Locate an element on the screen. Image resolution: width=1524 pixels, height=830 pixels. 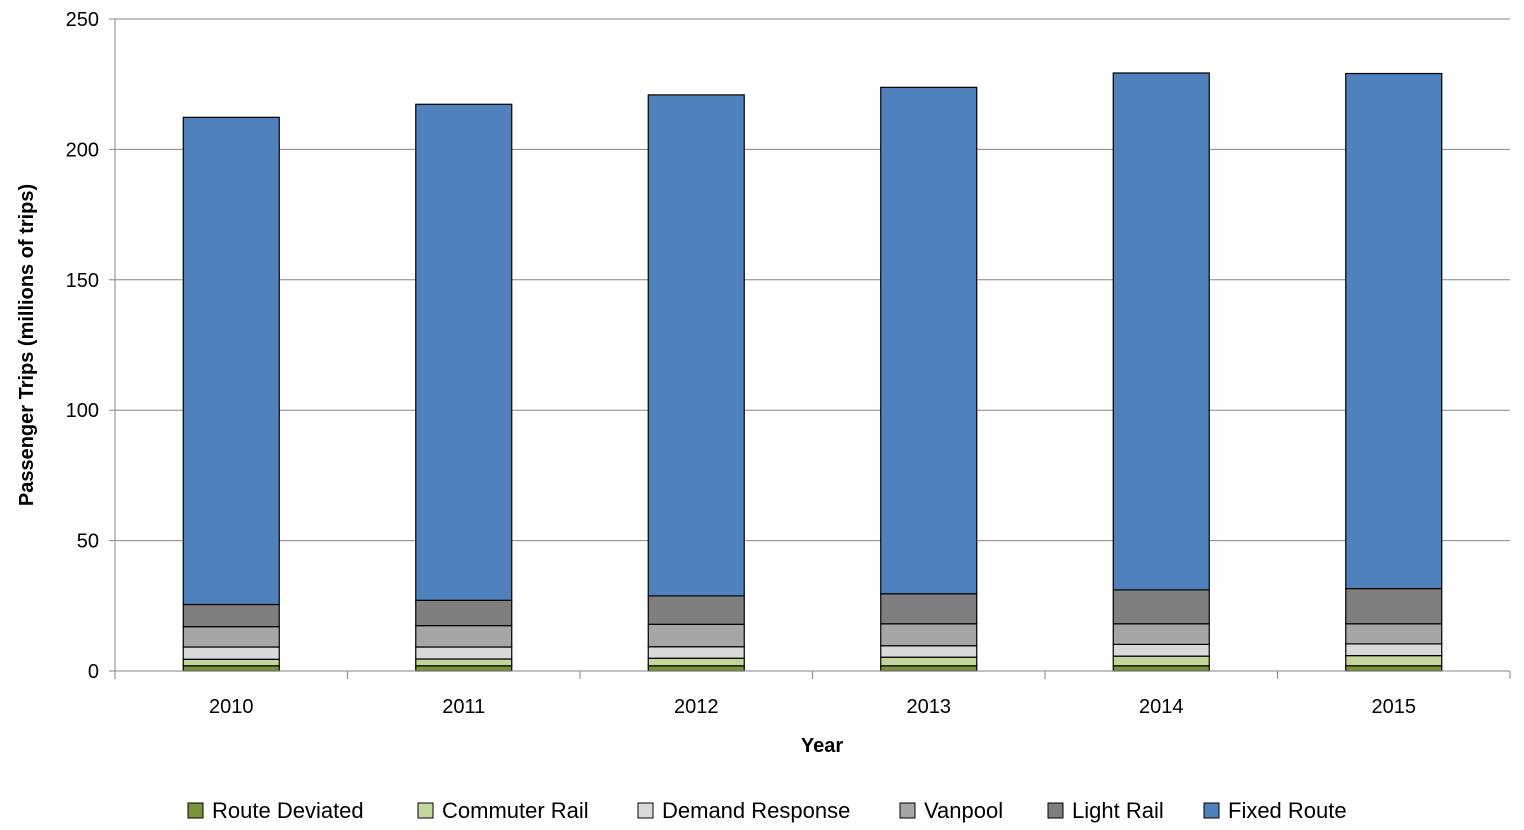
bar-segment-route-deviated-2013 is located at coordinates (929, 668).